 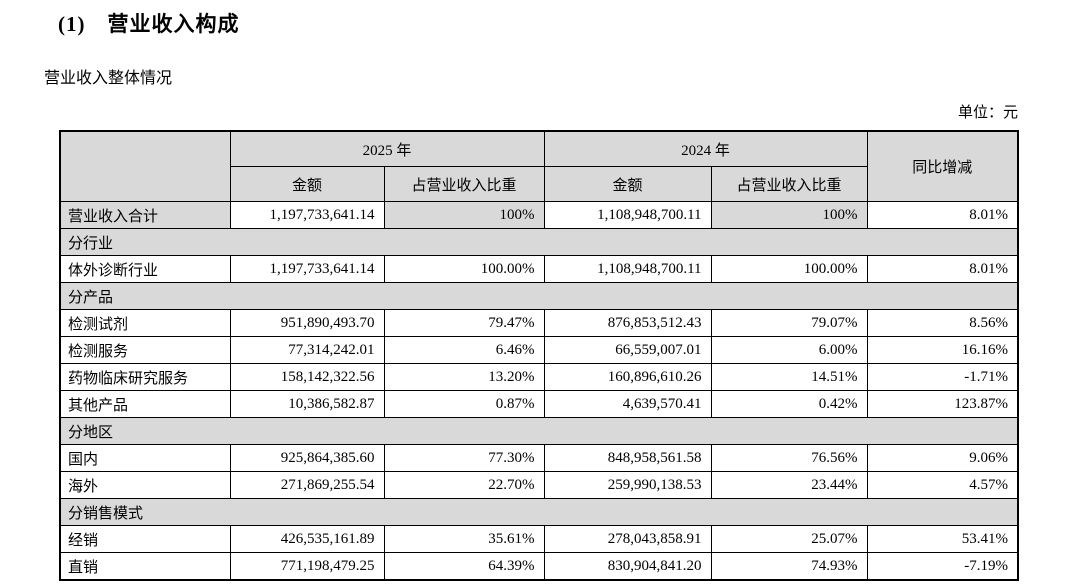 I want to click on header-row-years: 2025 年 2024 年 同比增减, so click(x=539, y=166).